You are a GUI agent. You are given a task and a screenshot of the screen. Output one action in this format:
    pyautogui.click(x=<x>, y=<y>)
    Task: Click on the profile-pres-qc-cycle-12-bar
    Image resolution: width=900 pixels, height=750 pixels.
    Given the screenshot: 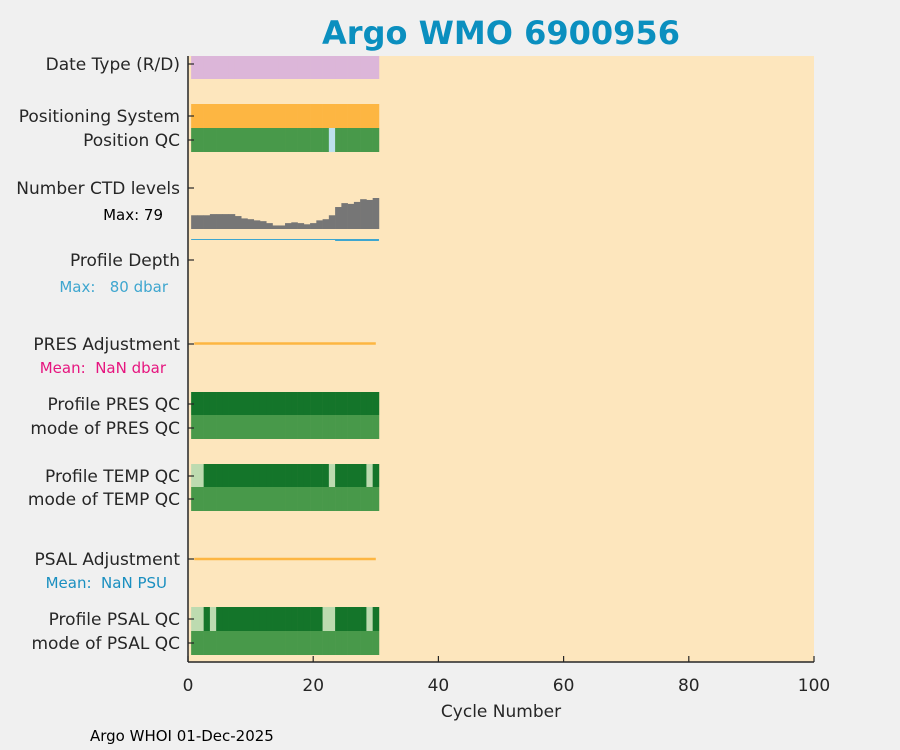 What is the action you would take?
    pyautogui.click(x=263, y=403)
    